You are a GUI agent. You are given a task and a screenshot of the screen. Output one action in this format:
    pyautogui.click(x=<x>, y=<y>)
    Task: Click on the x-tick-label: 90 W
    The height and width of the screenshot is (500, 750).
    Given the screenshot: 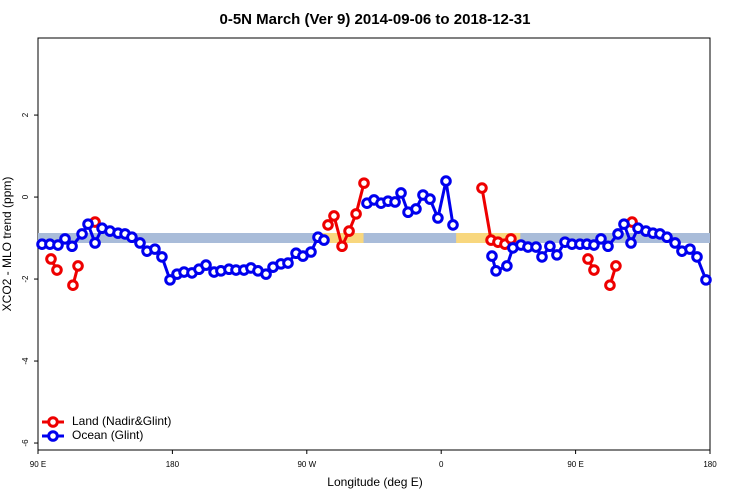 What is the action you would take?
    pyautogui.click(x=306, y=464)
    